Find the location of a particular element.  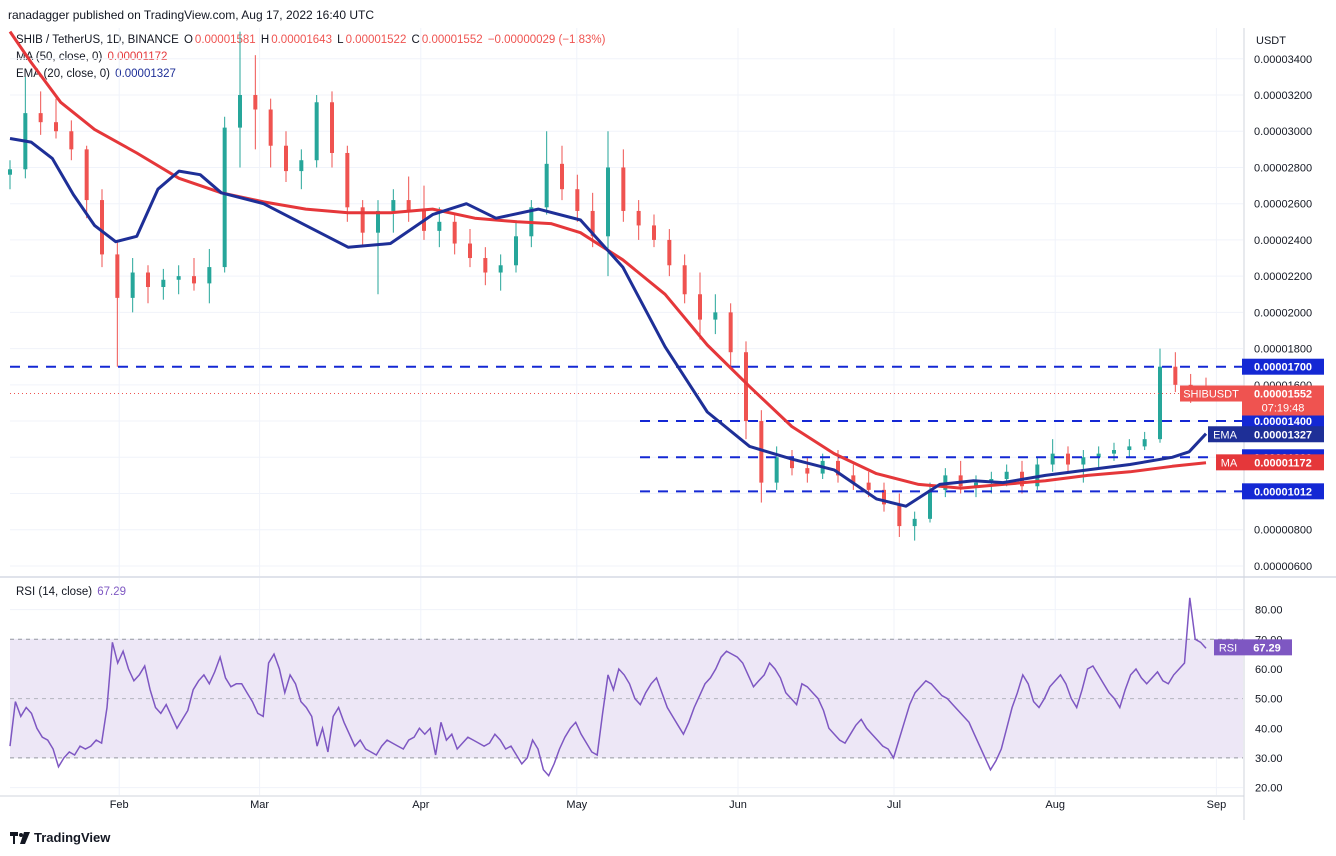

ma-legend-label: MA (50, close, 0) is located at coordinates (59, 57).